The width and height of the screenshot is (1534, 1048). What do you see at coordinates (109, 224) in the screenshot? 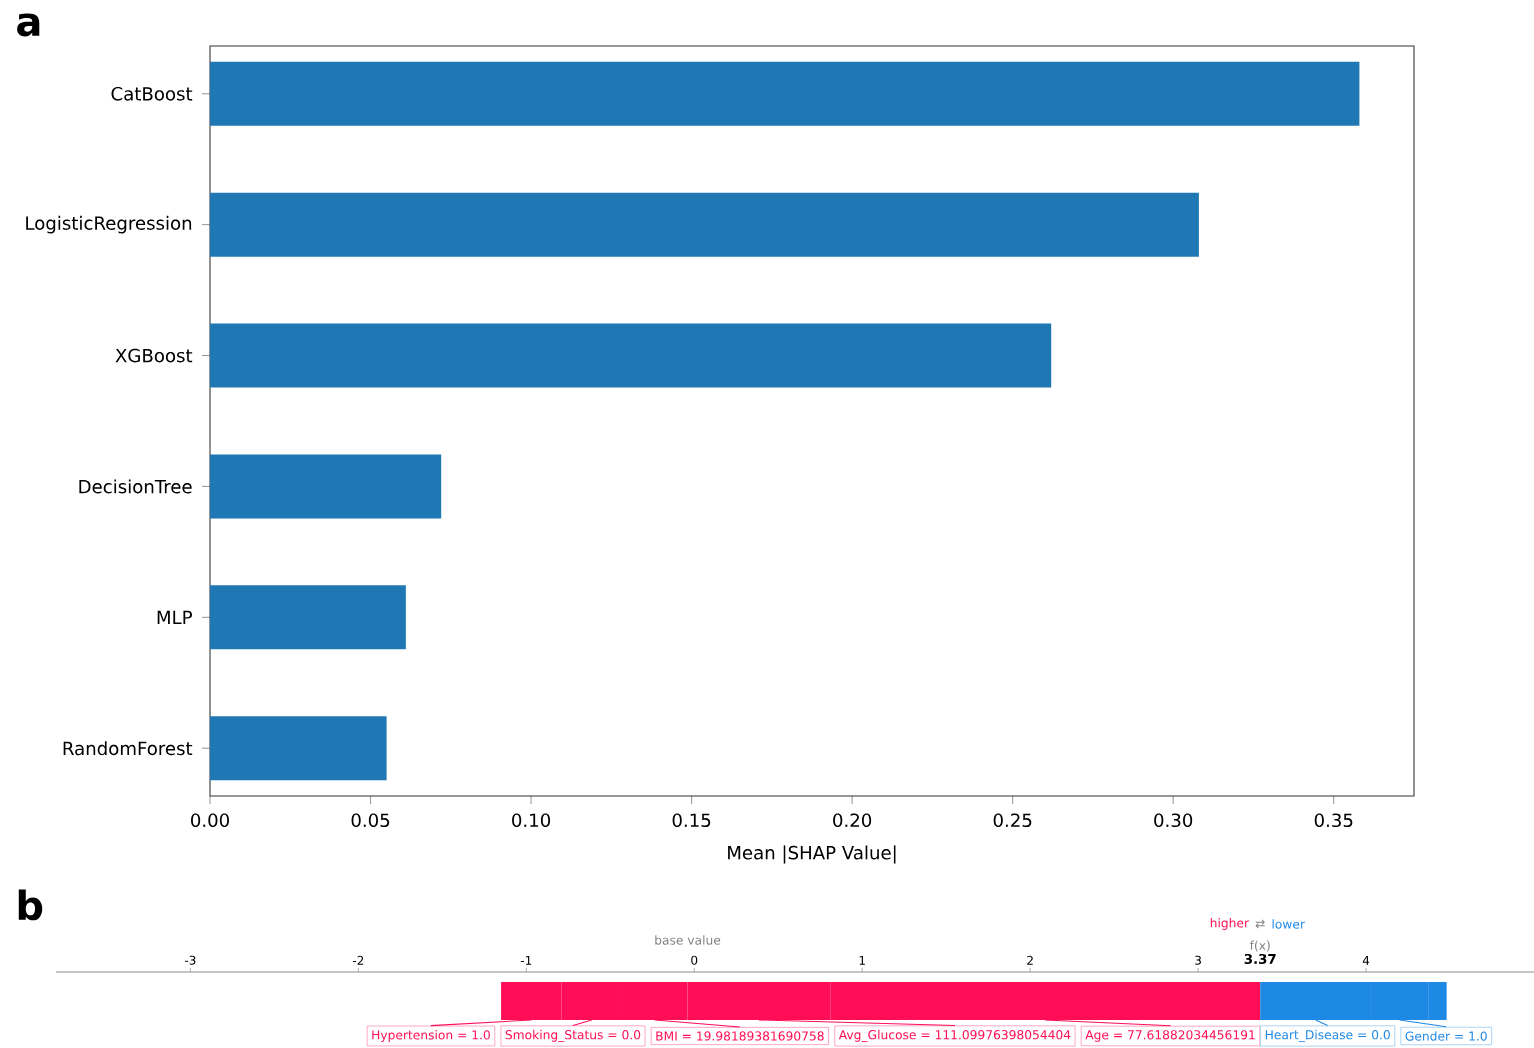
I see `y-tick-label: LogisticRegression` at bounding box center [109, 224].